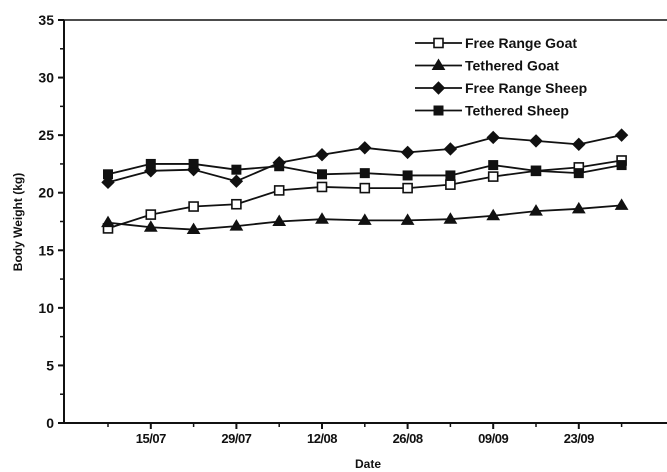 This screenshot has height=472, width=667. I want to click on legend-item: Free Range Goat, so click(496, 43).